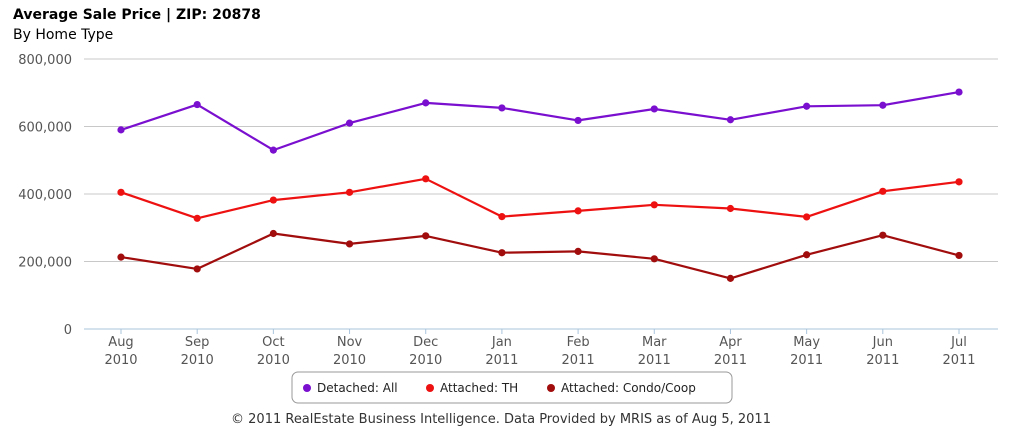  What do you see at coordinates (882, 342) in the screenshot?
I see `x-tick-label-month: Jun` at bounding box center [882, 342].